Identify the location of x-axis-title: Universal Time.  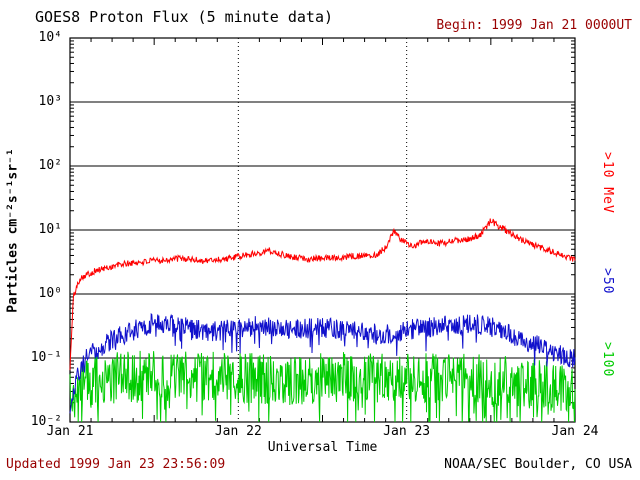
(322, 447).